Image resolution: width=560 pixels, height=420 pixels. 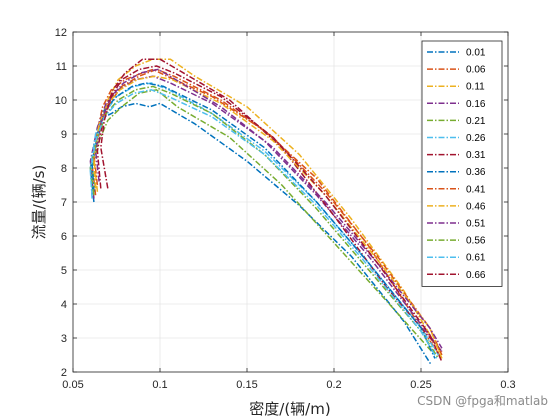 I want to click on legend-label: 0.56, so click(x=476, y=241).